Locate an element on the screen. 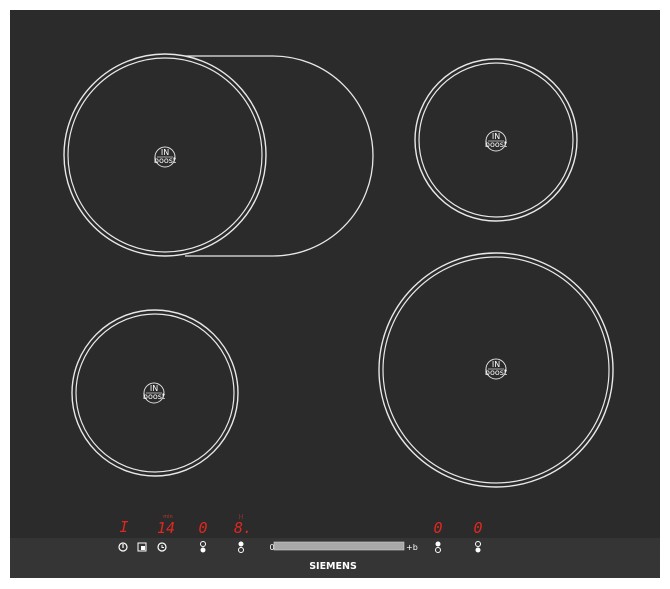  timer-label: min is located at coordinates (167, 517).